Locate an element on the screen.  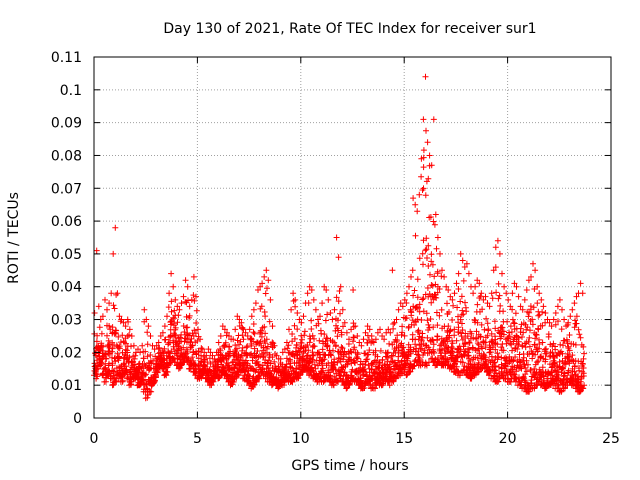
x-tick-label: 5 is located at coordinates (197, 439).